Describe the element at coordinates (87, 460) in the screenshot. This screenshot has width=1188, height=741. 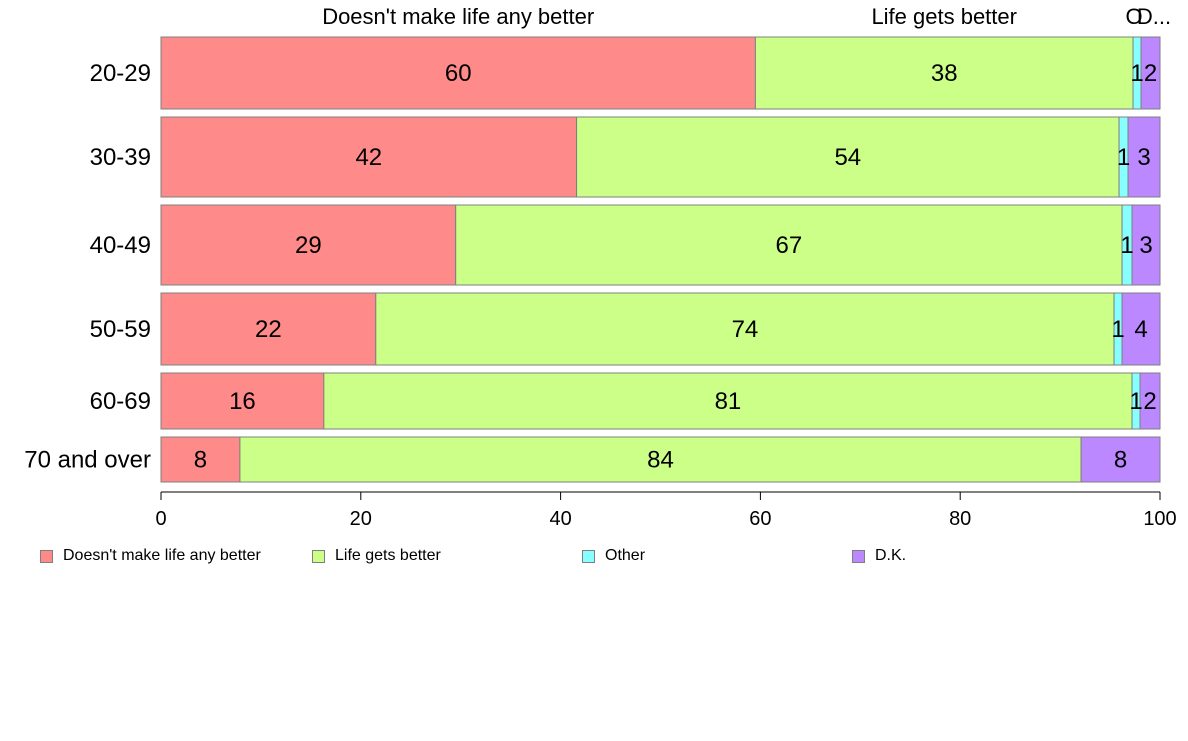
I see `category-label: 70 and over` at that location.